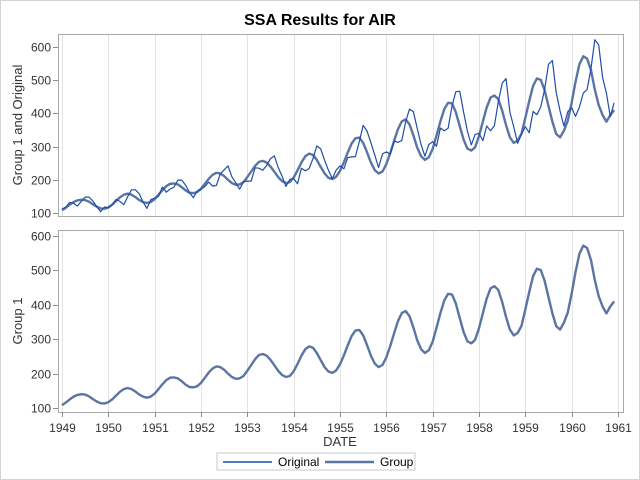 The image size is (640, 480). Describe the element at coordinates (17, 321) in the screenshot. I see `panel-bottom-ylabel: Group 1` at that location.